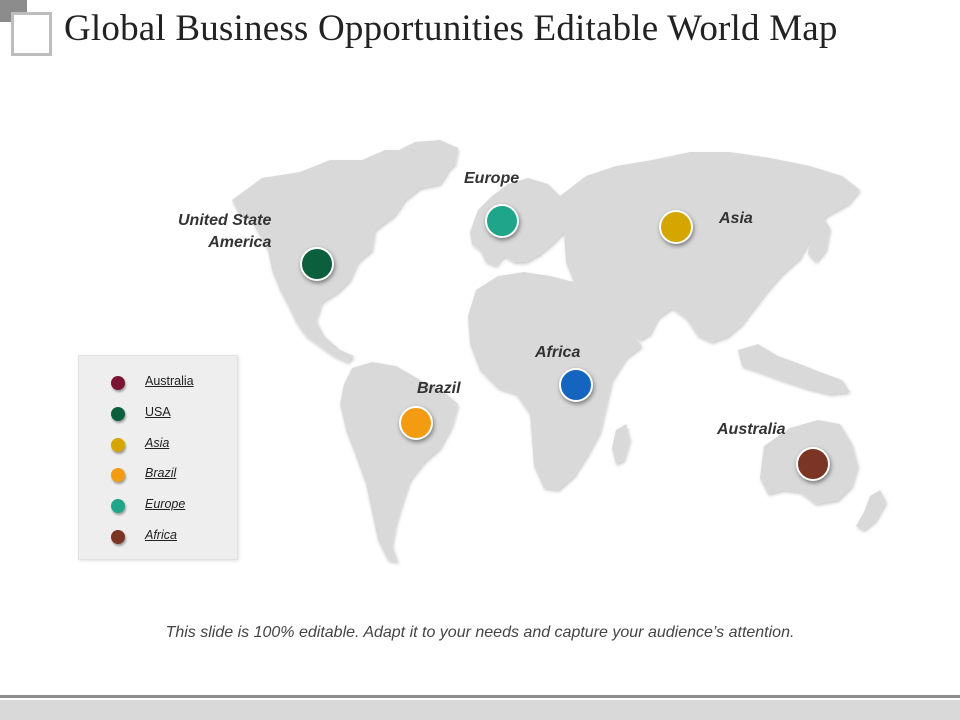 This screenshot has width=960, height=720. What do you see at coordinates (480, 710) in the screenshot?
I see `bottom-band` at bounding box center [480, 710].